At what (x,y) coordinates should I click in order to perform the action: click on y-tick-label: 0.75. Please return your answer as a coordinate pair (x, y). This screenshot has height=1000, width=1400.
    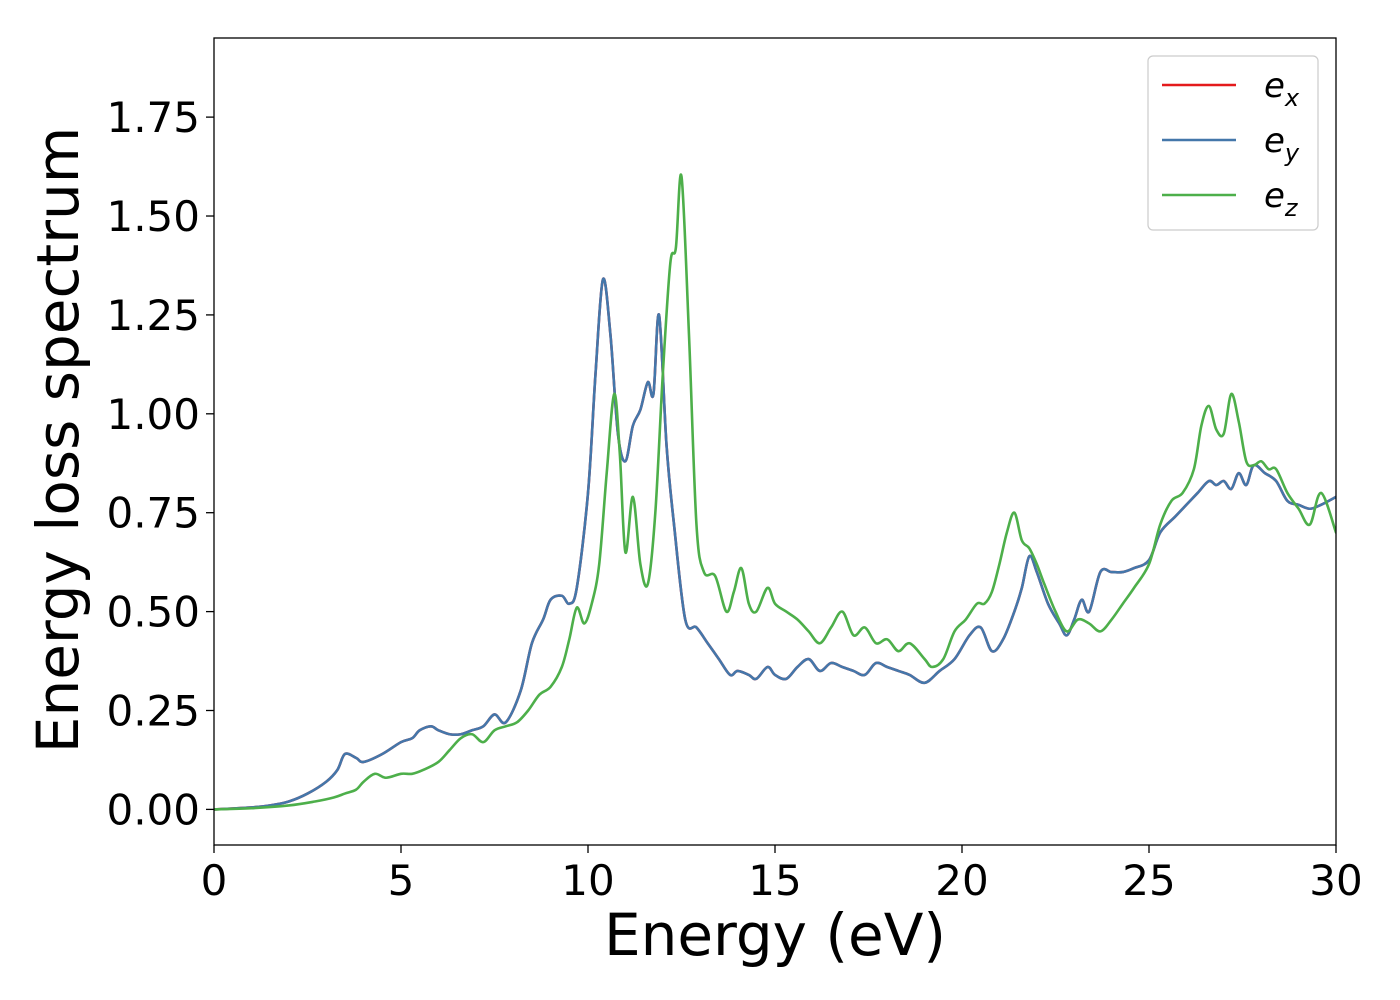
    Looking at the image, I should click on (153, 513).